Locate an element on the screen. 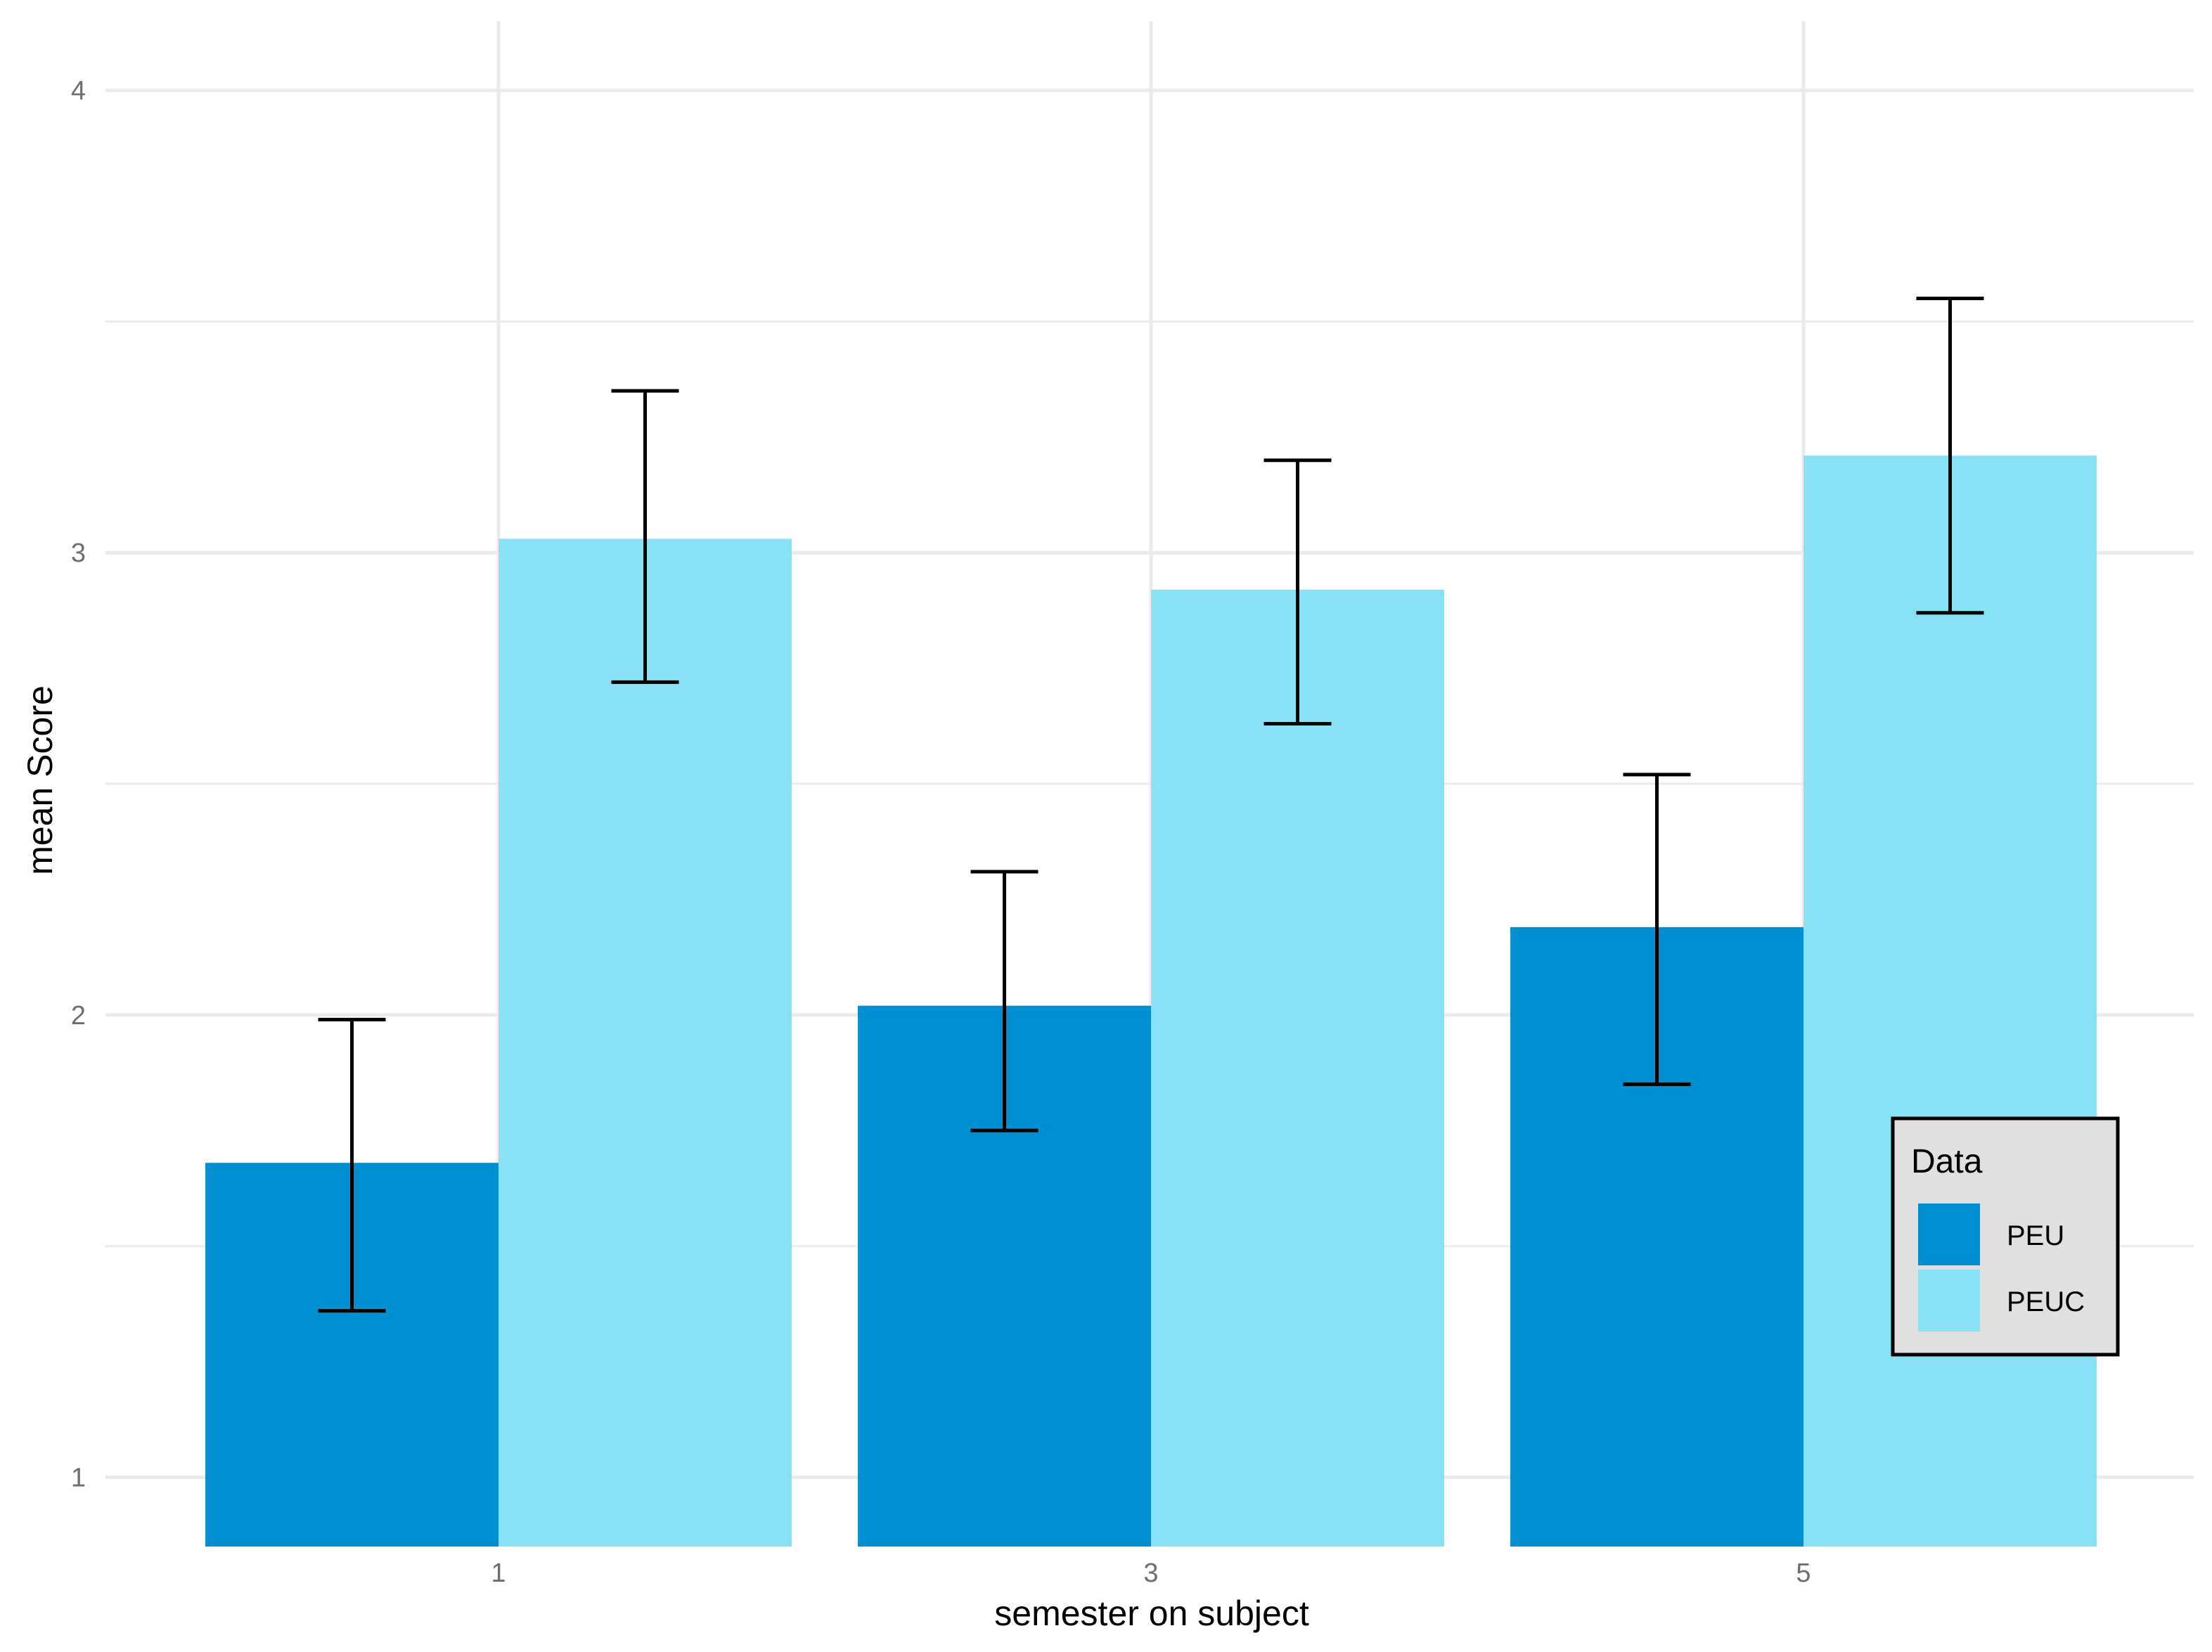  x-tick-label: 3 is located at coordinates (1150, 1574).